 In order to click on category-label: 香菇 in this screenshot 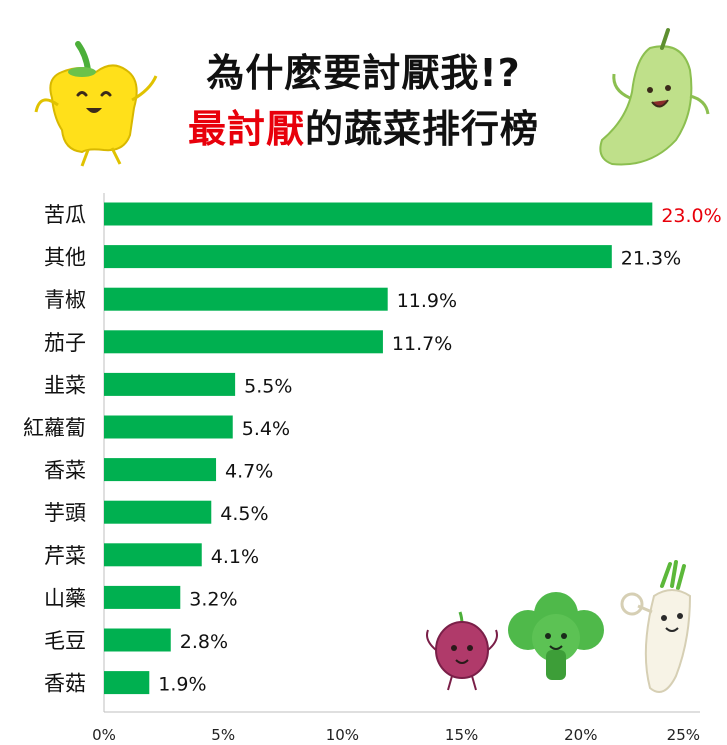, I will do `click(65, 684)`.